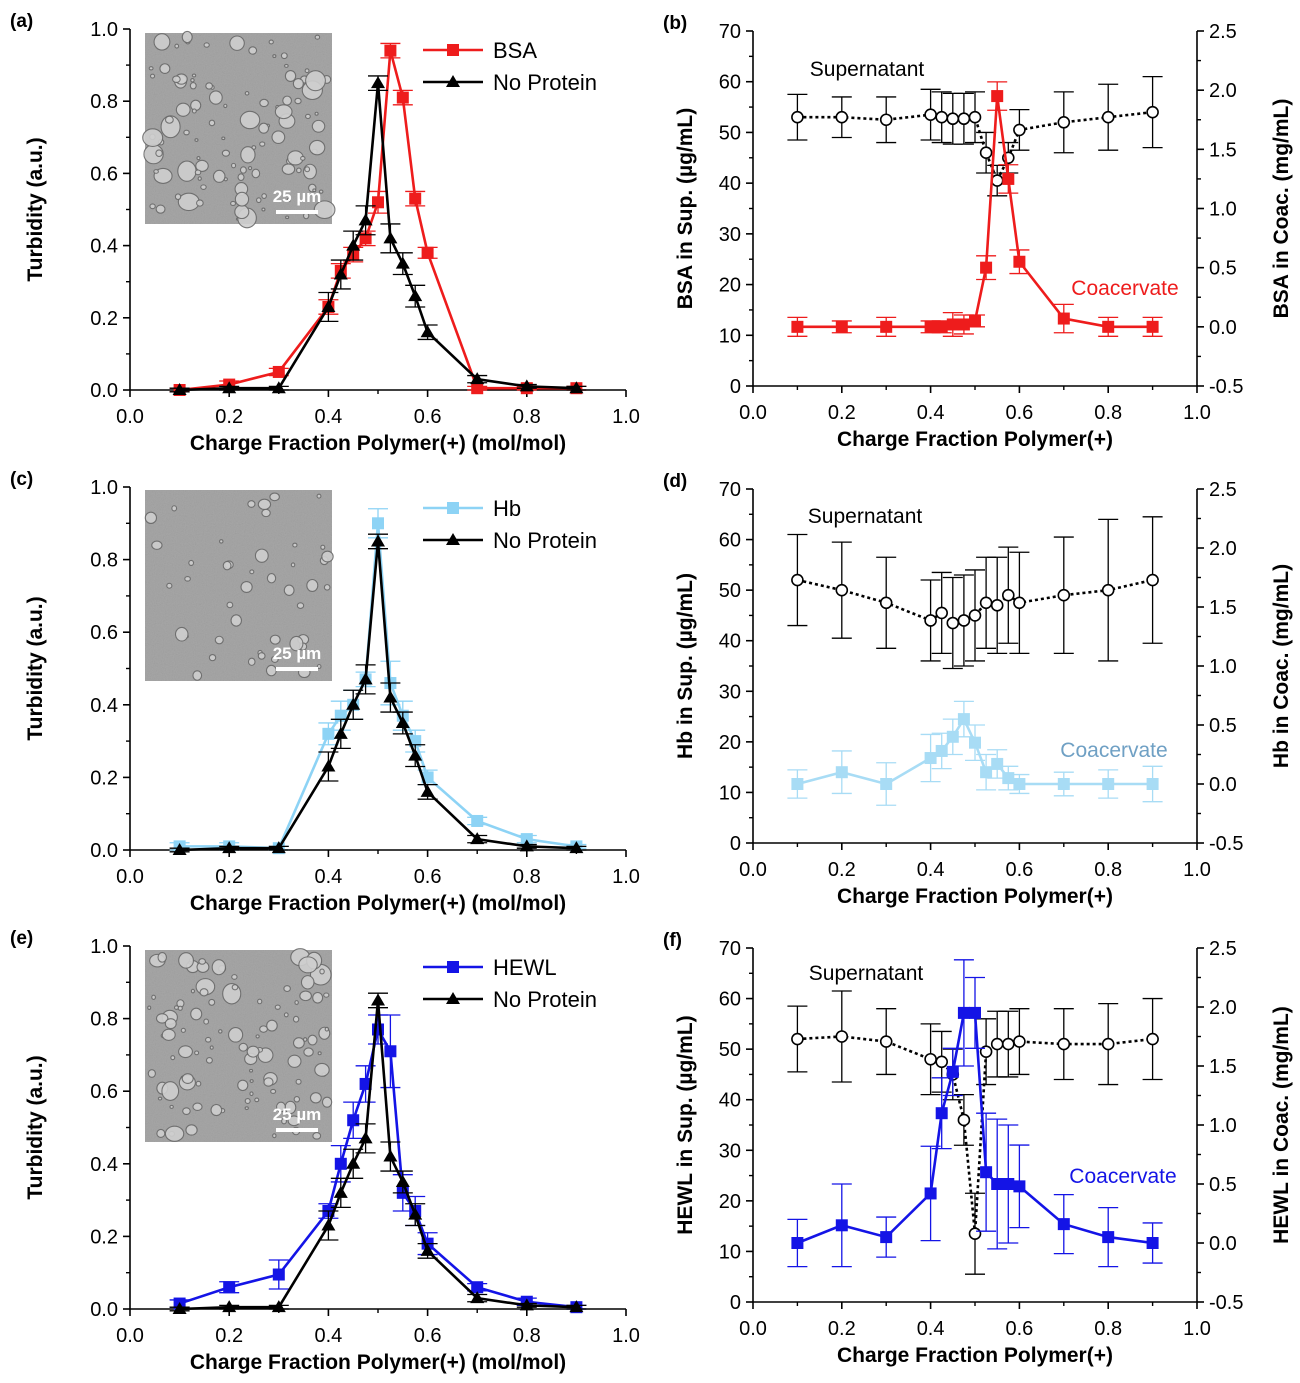 The width and height of the screenshot is (1300, 1383). What do you see at coordinates (239, 129) in the screenshot?
I see `inset-micrograph-a: 25 µm` at bounding box center [239, 129].